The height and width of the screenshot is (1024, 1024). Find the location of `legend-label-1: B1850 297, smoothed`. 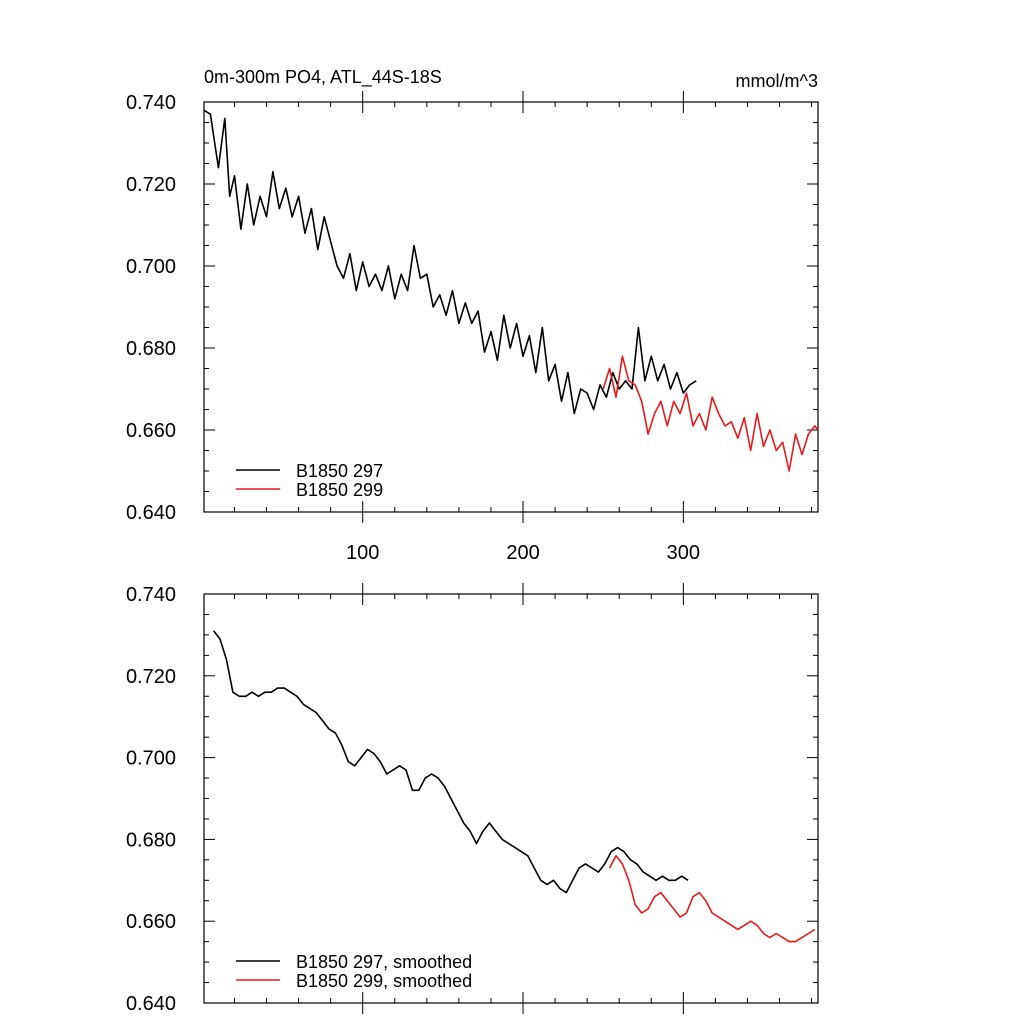

legend-label-1: B1850 297, smoothed is located at coordinates (384, 962).